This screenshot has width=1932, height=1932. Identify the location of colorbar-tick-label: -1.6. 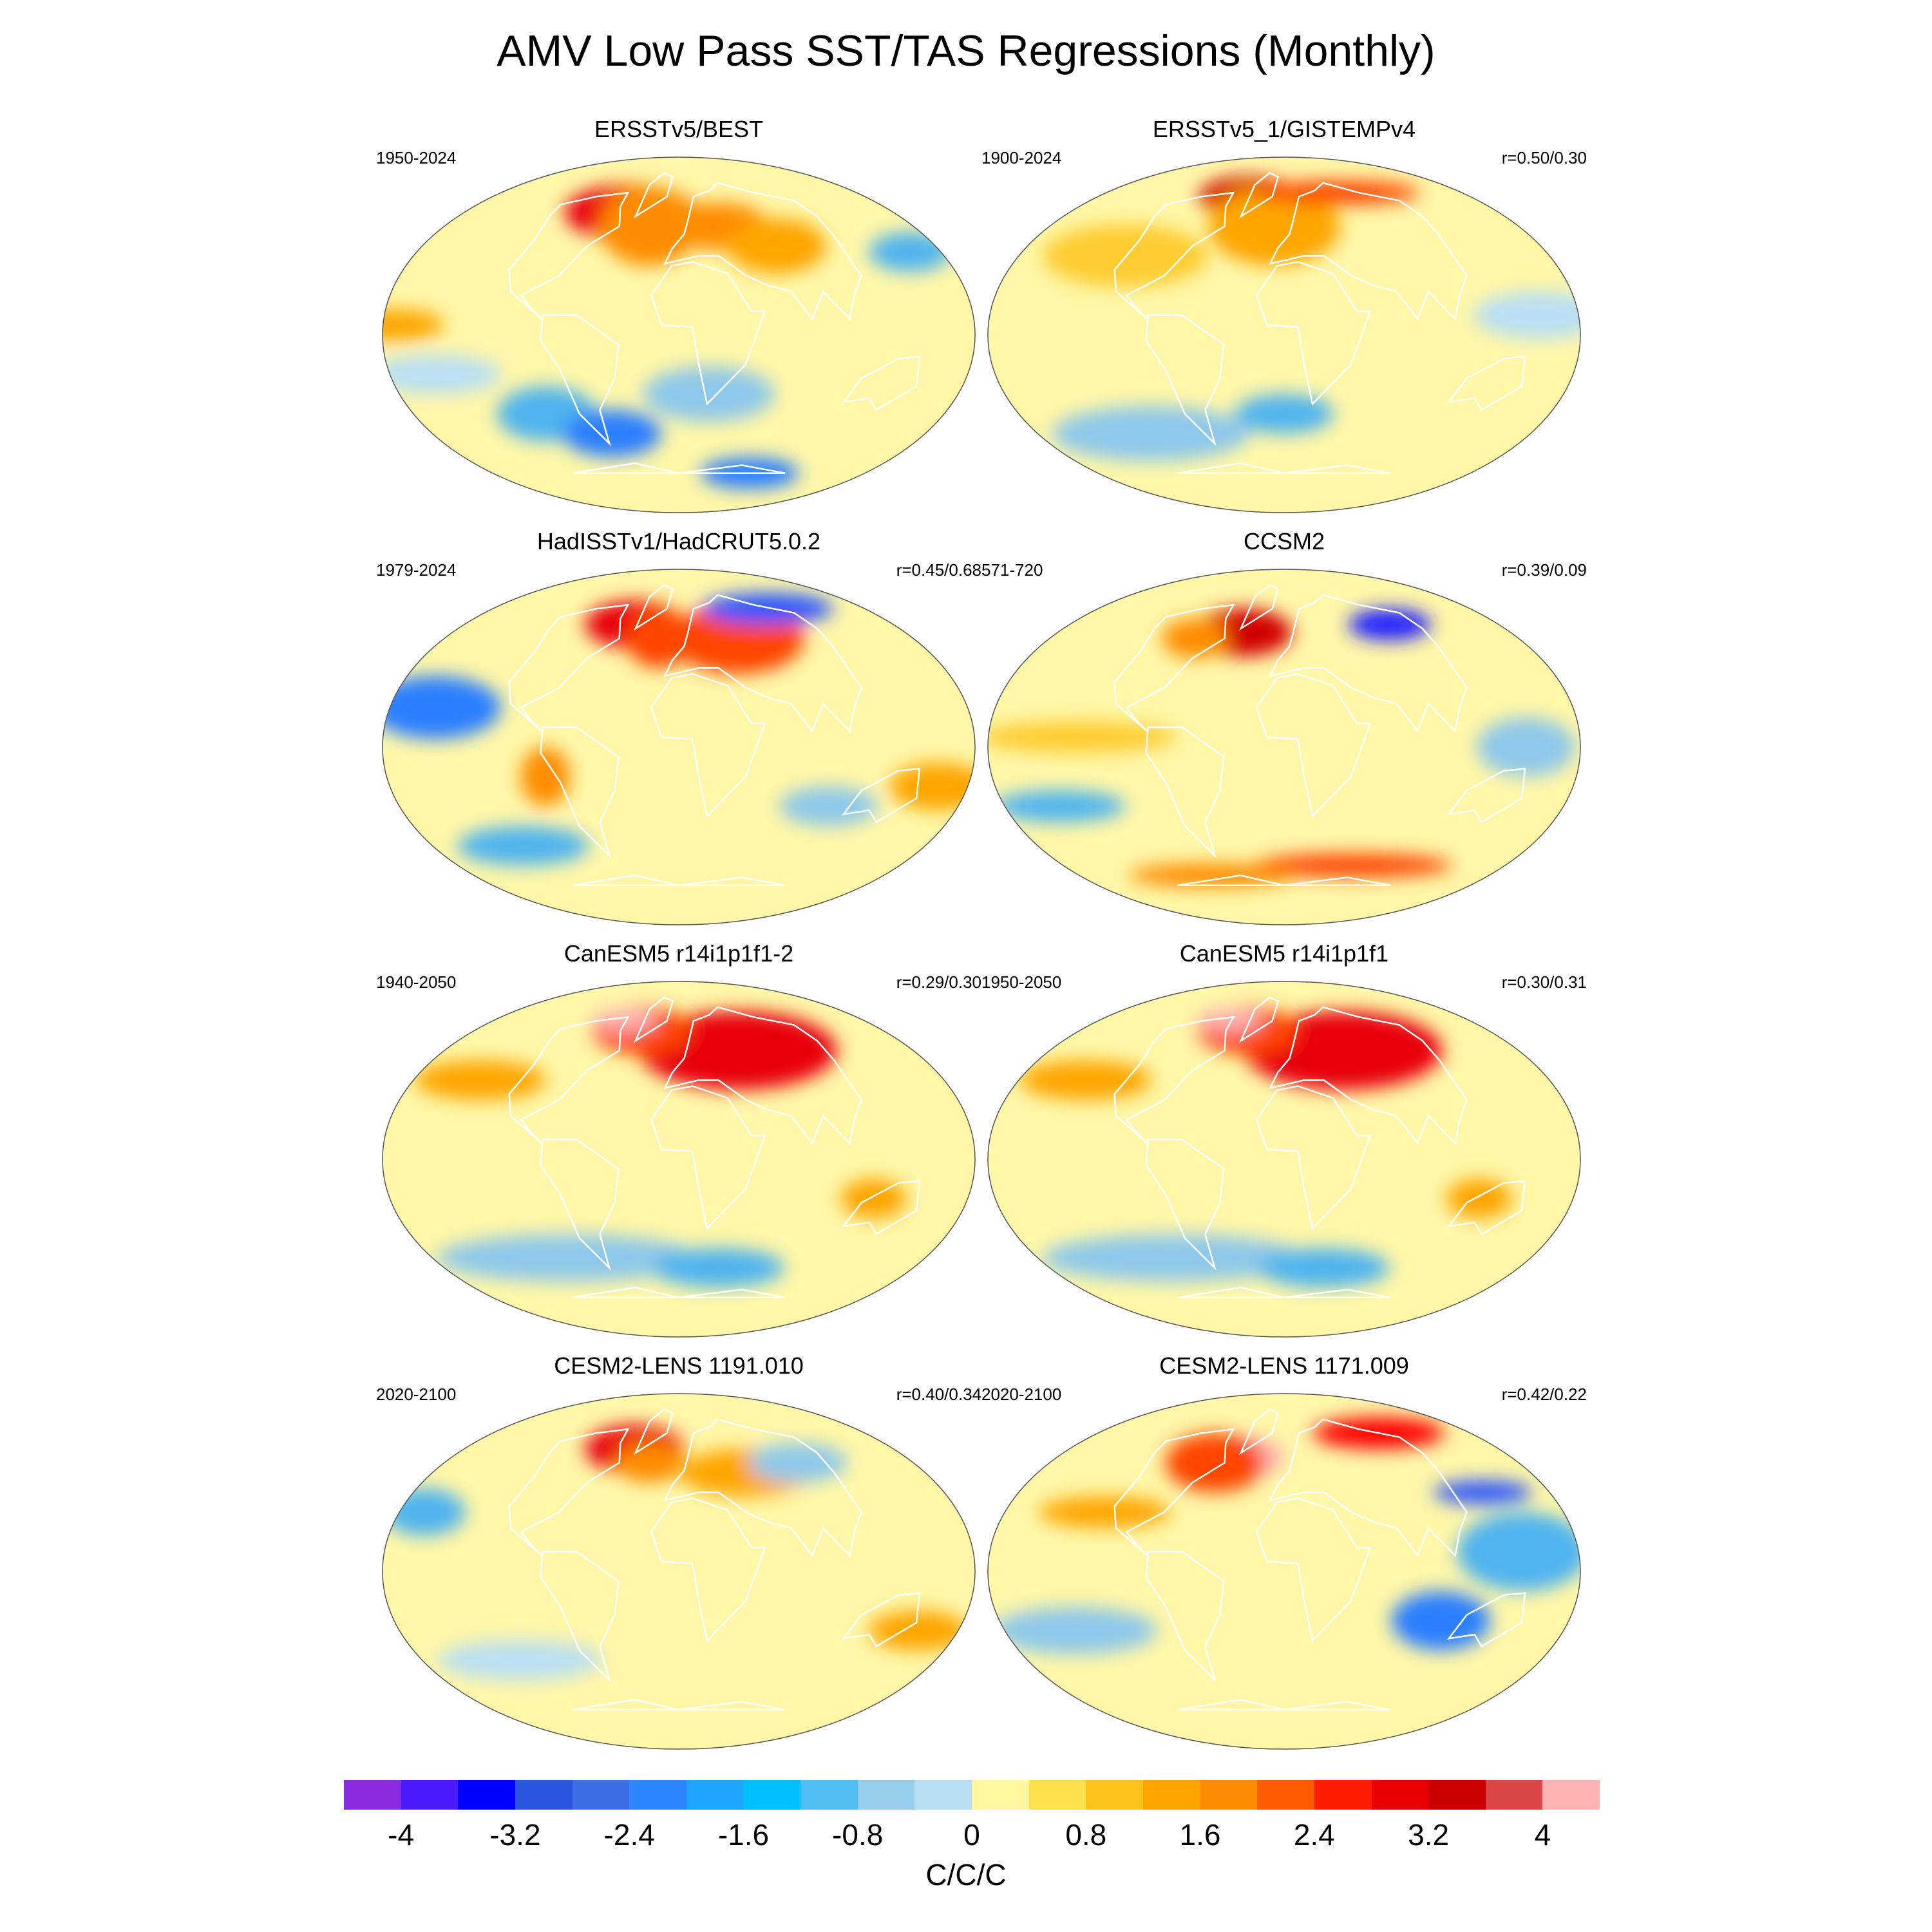
(744, 1835).